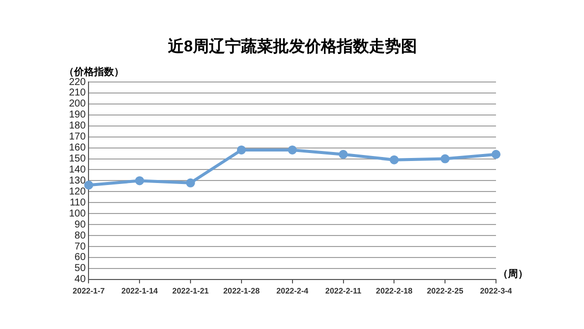 This screenshot has width=584, height=329. Describe the element at coordinates (77, 82) in the screenshot. I see `y-tick-label: 220` at that location.